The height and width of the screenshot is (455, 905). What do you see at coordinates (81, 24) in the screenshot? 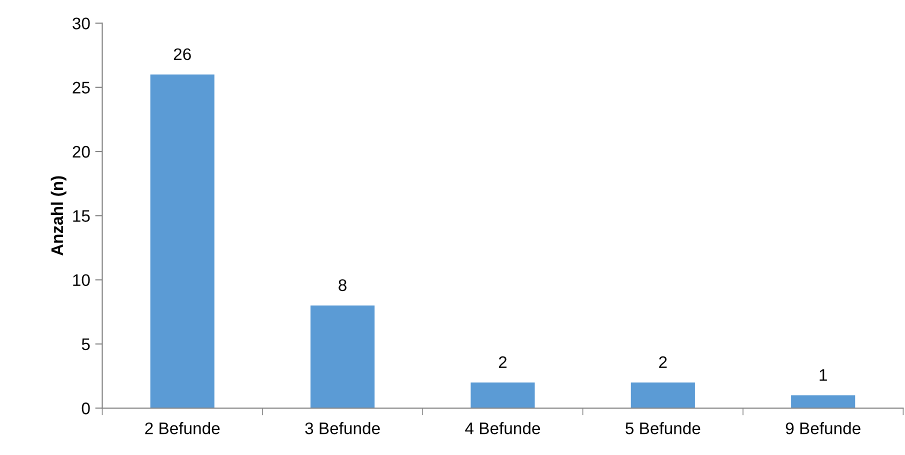
I see `y-tick-label: 30` at bounding box center [81, 24].